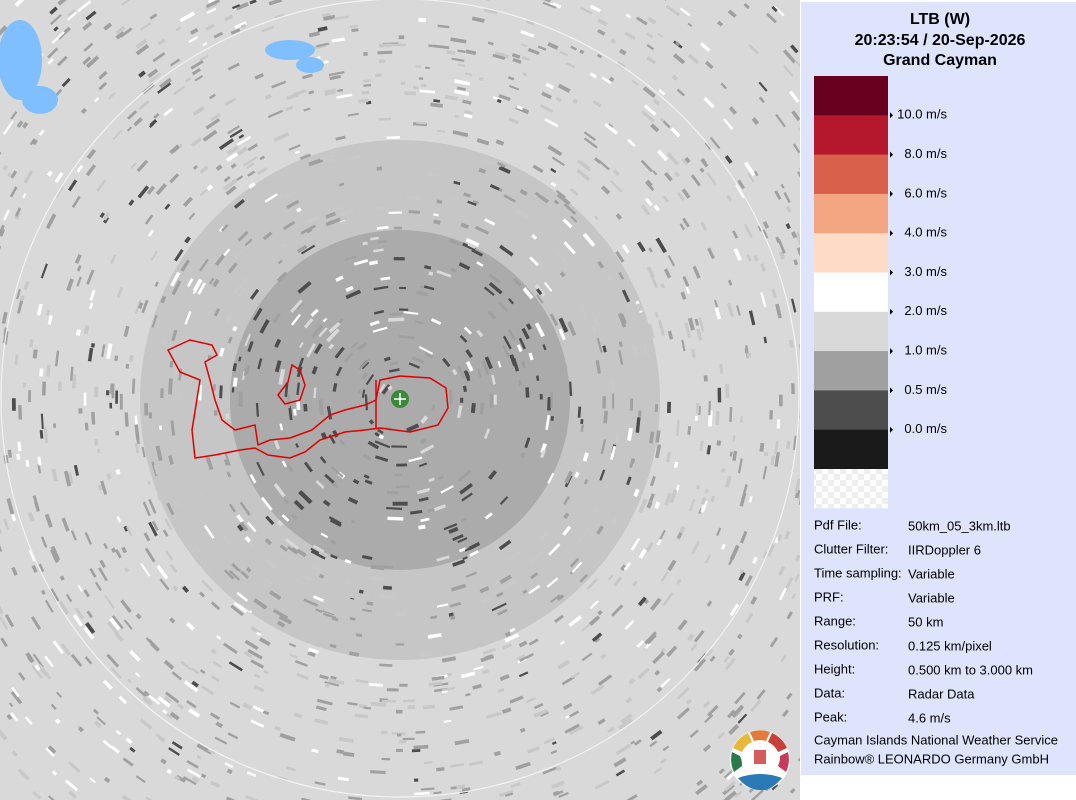  I want to click on legend-label: 3.0 m/s, so click(925, 271).